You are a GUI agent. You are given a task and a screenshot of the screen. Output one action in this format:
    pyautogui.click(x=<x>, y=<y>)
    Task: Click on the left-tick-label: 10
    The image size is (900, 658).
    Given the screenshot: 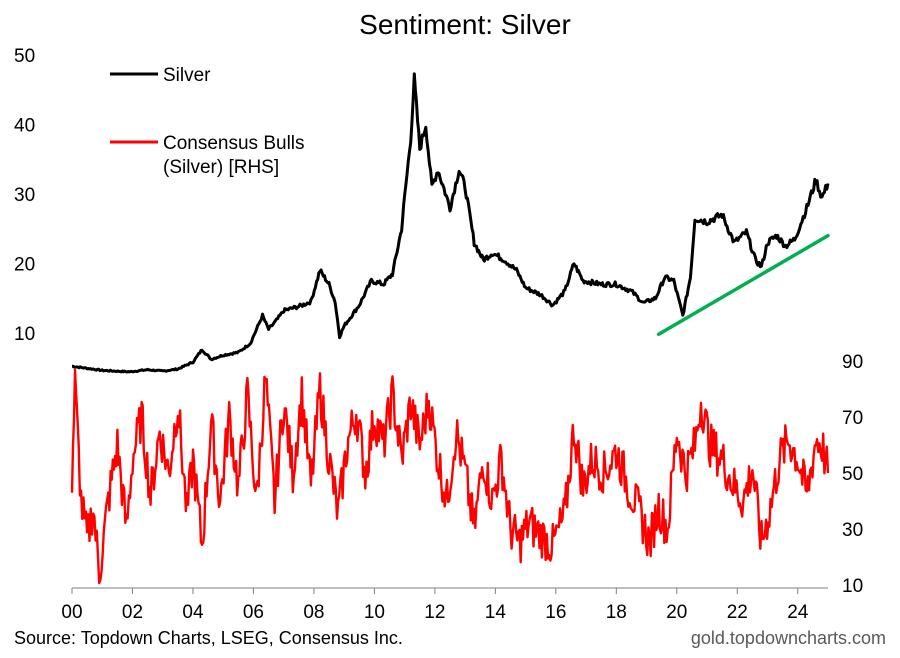 What is the action you would take?
    pyautogui.click(x=24, y=334)
    